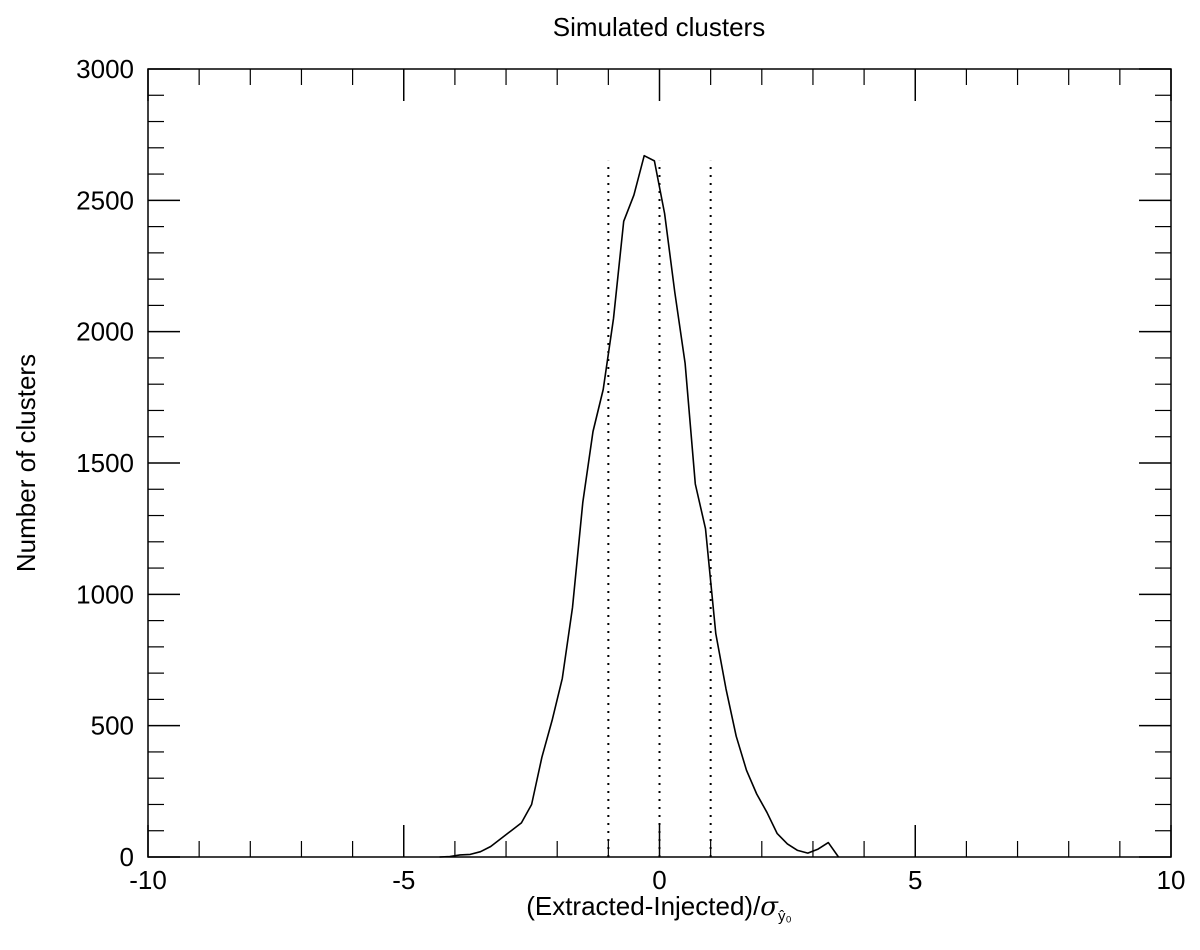 The width and height of the screenshot is (1200, 950). What do you see at coordinates (915, 880) in the screenshot?
I see `x-tick-label: 5` at bounding box center [915, 880].